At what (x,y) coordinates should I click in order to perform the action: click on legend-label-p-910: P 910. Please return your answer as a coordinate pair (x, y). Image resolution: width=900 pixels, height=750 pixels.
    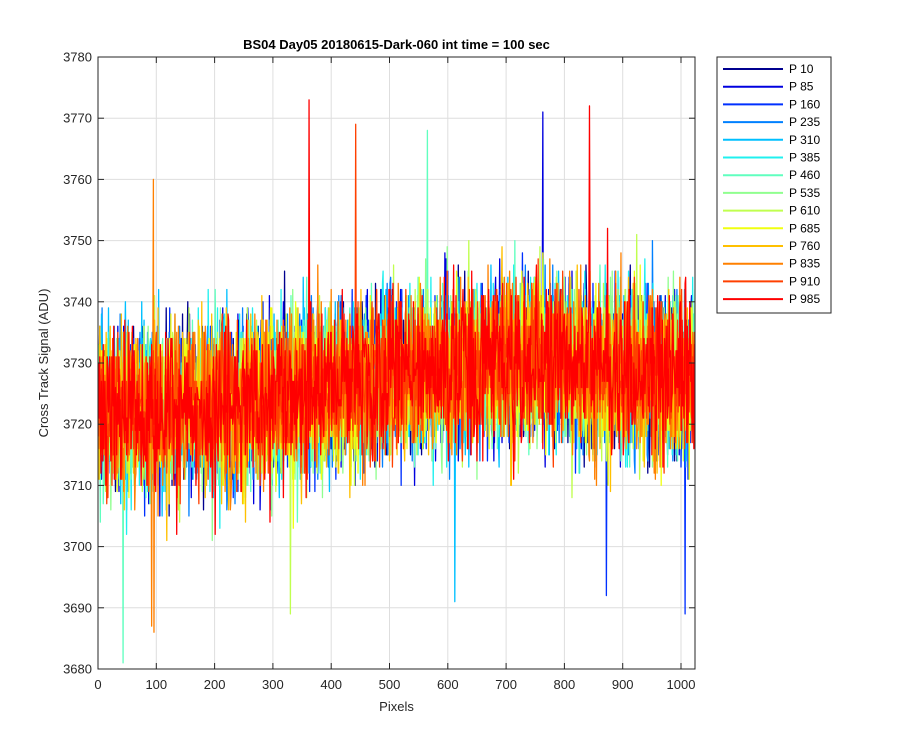
    Looking at the image, I should click on (804, 281).